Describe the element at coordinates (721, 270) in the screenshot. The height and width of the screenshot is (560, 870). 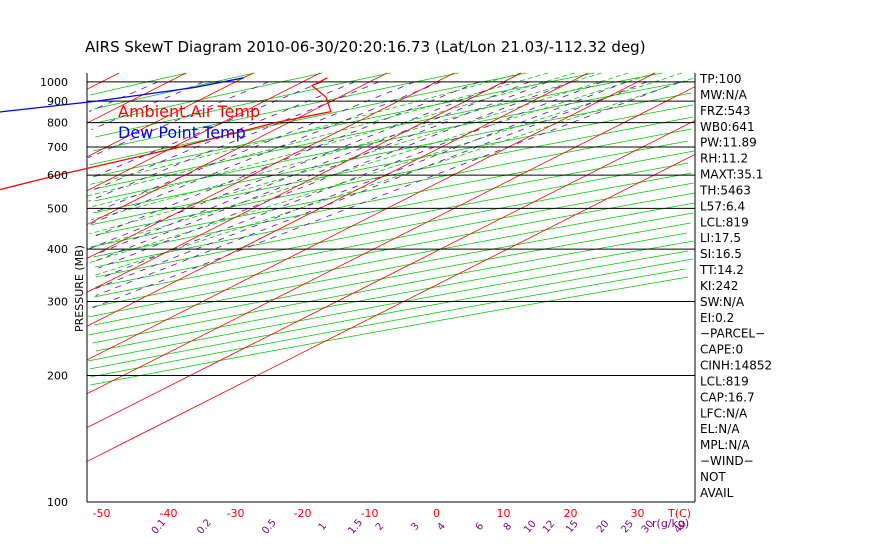
I see `stat-label: TT:14.2` at that location.